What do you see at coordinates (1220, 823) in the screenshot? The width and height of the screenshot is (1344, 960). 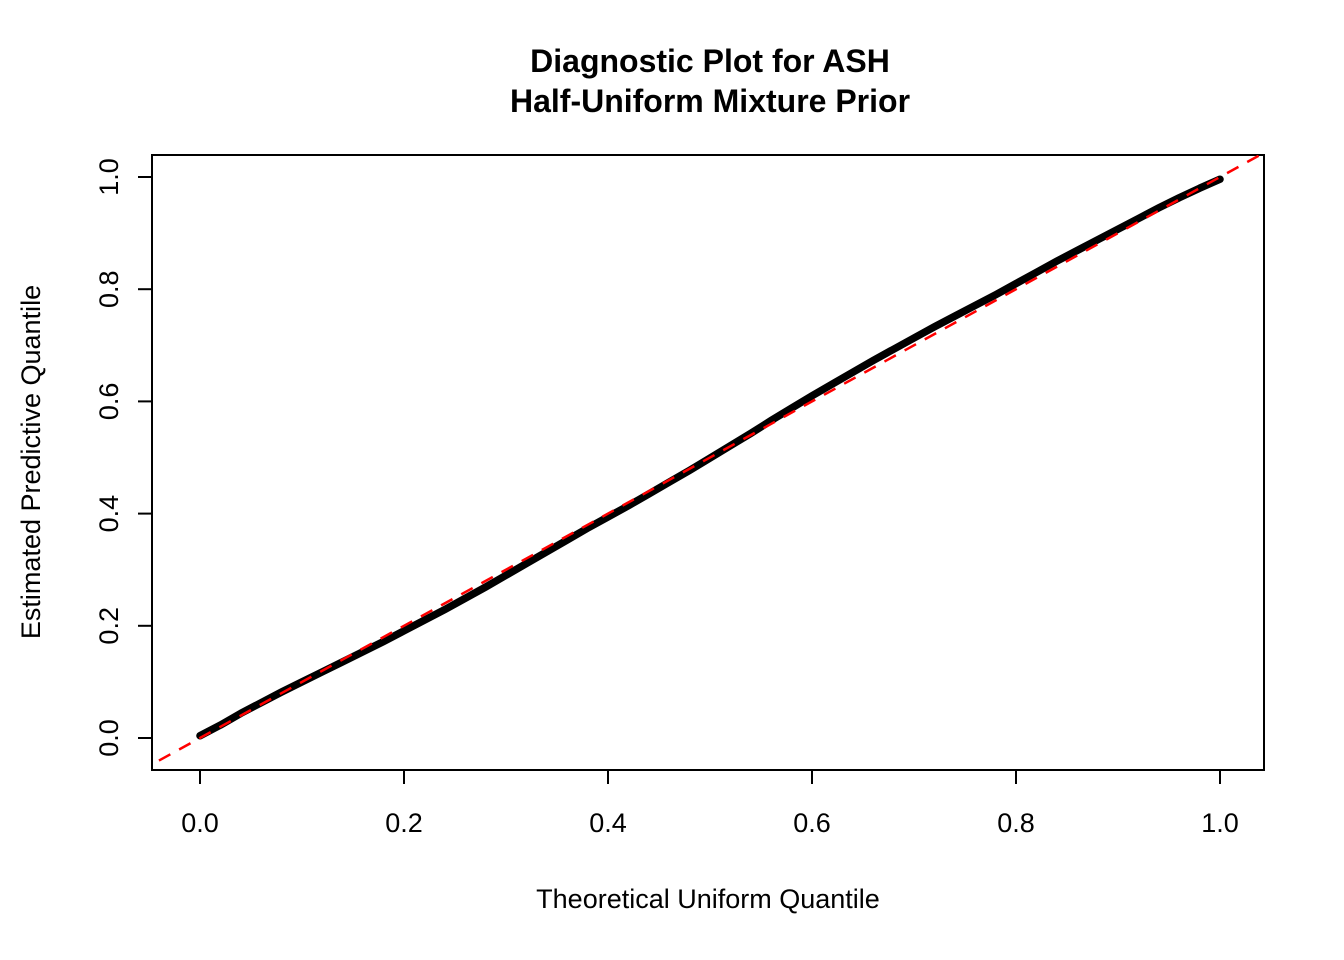 I see `x-tick-label: 1.0` at bounding box center [1220, 823].